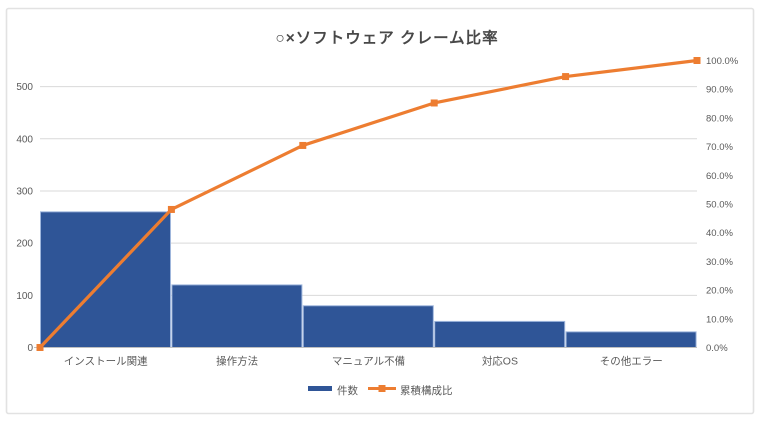 Image resolution: width=766 pixels, height=422 pixels. Describe the element at coordinates (368, 361) in the screenshot. I see `category-label-2: マニュアル不備` at that location.